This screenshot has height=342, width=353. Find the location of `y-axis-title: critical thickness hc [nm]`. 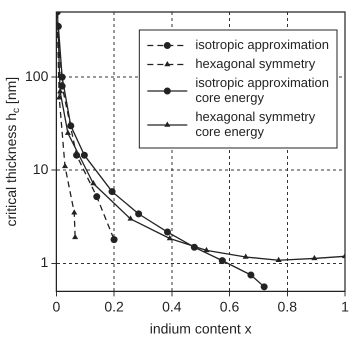

y-axis-title: critical thickness hc [nm] is located at coordinates (12, 151).